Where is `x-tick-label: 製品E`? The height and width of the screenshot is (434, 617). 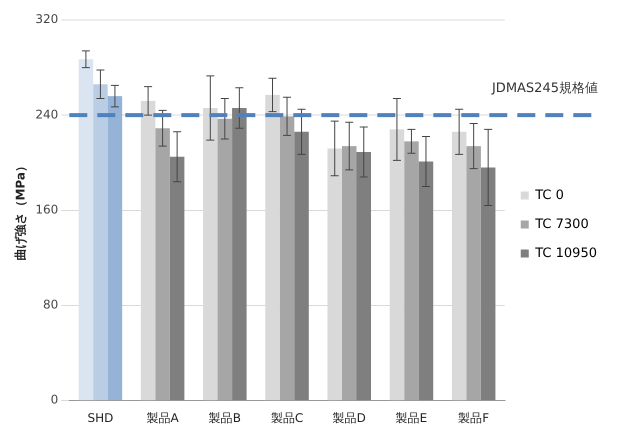 x-tick-label: 製品E is located at coordinates (412, 417).